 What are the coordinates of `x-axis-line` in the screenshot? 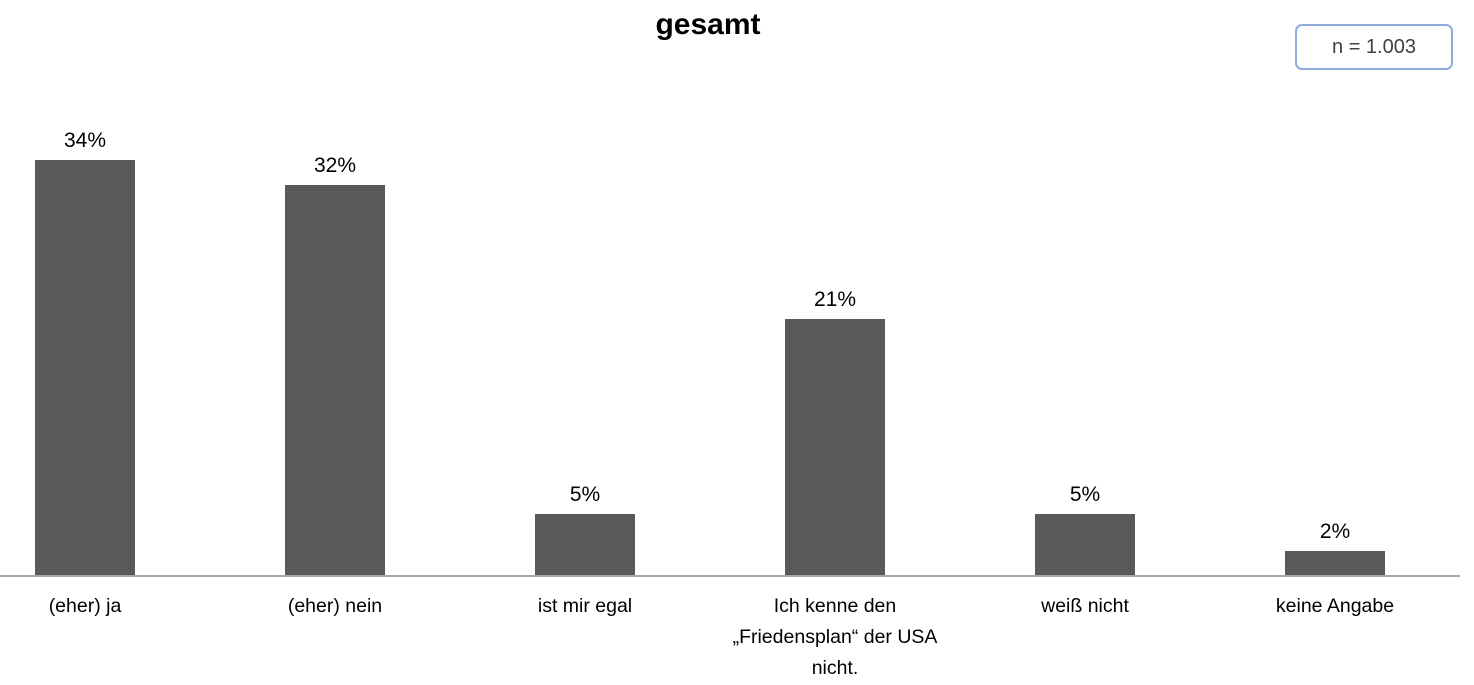 It's located at (730, 576).